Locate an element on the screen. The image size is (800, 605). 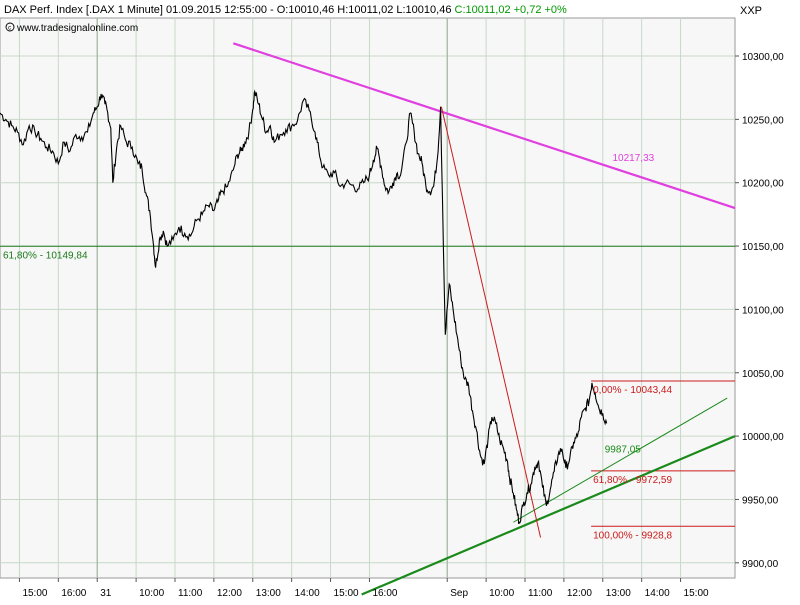
support-trendline-thin is located at coordinates (620, 460).